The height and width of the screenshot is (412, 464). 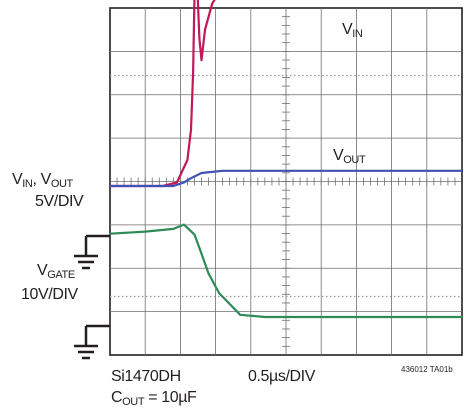 What do you see at coordinates (427, 369) in the screenshot?
I see `figure-id: 436012 TA01b` at bounding box center [427, 369].